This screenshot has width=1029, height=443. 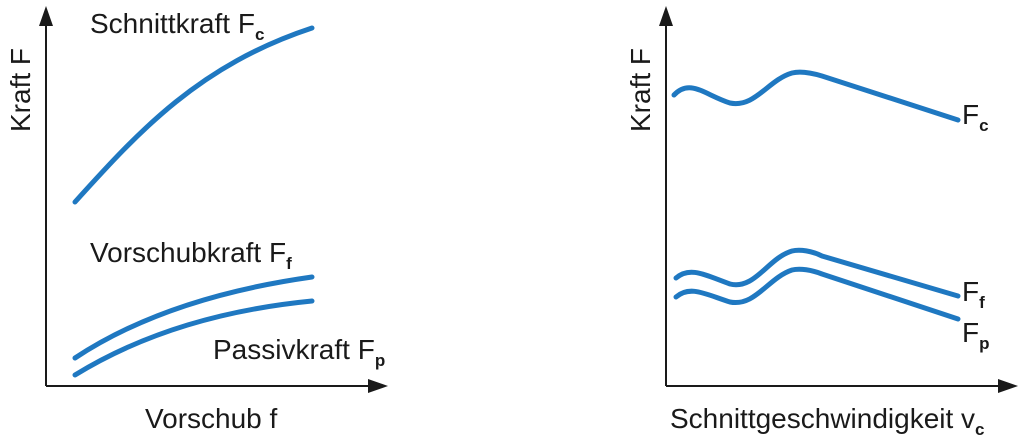 I want to click on left-y-axis-arrow, so click(x=46, y=16).